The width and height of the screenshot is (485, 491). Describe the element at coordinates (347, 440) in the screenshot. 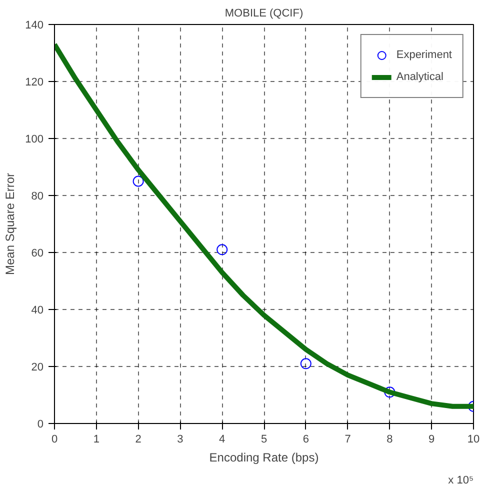

I see `x-tick-label: 7` at that location.